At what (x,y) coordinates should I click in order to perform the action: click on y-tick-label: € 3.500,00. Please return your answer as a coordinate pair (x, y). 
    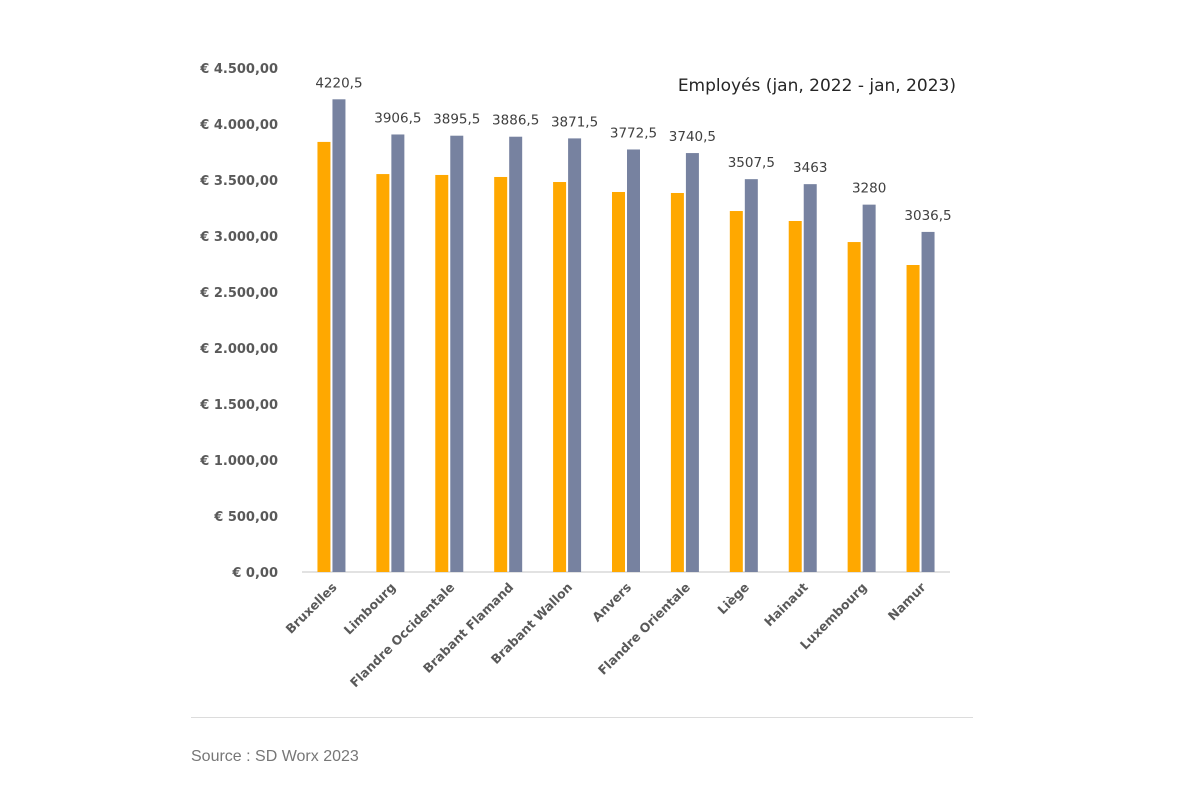
    Looking at the image, I should click on (238, 181).